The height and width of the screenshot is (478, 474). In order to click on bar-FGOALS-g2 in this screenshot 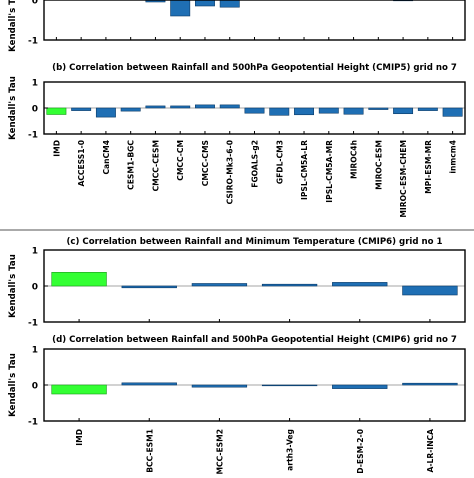, I will do `click(254, 110)`.